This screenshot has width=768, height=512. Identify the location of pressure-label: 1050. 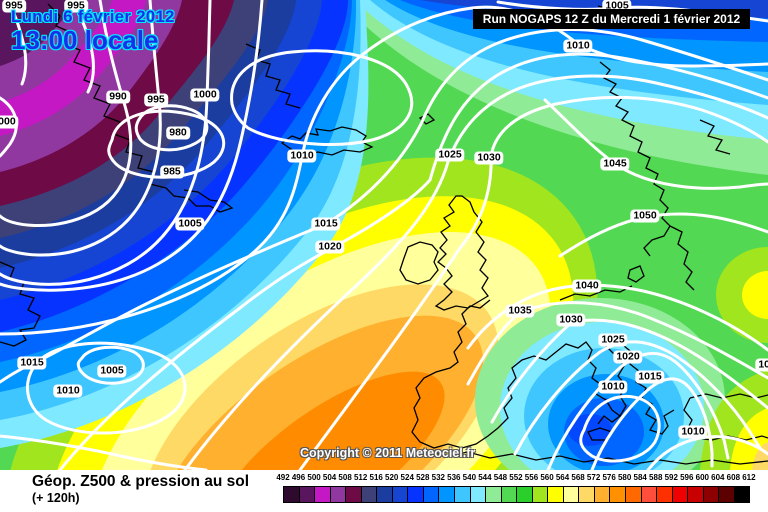
(645, 216).